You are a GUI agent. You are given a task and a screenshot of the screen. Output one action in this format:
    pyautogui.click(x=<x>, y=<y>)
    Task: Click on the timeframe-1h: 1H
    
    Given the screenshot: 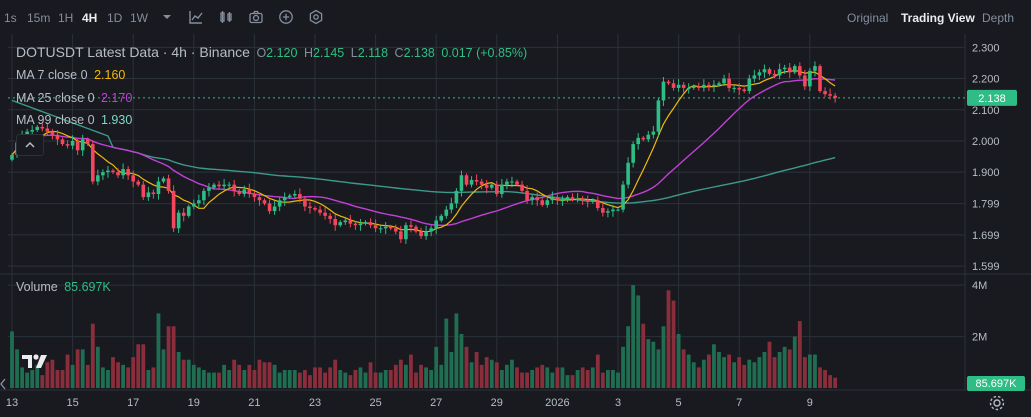 What is the action you would take?
    pyautogui.click(x=66, y=18)
    